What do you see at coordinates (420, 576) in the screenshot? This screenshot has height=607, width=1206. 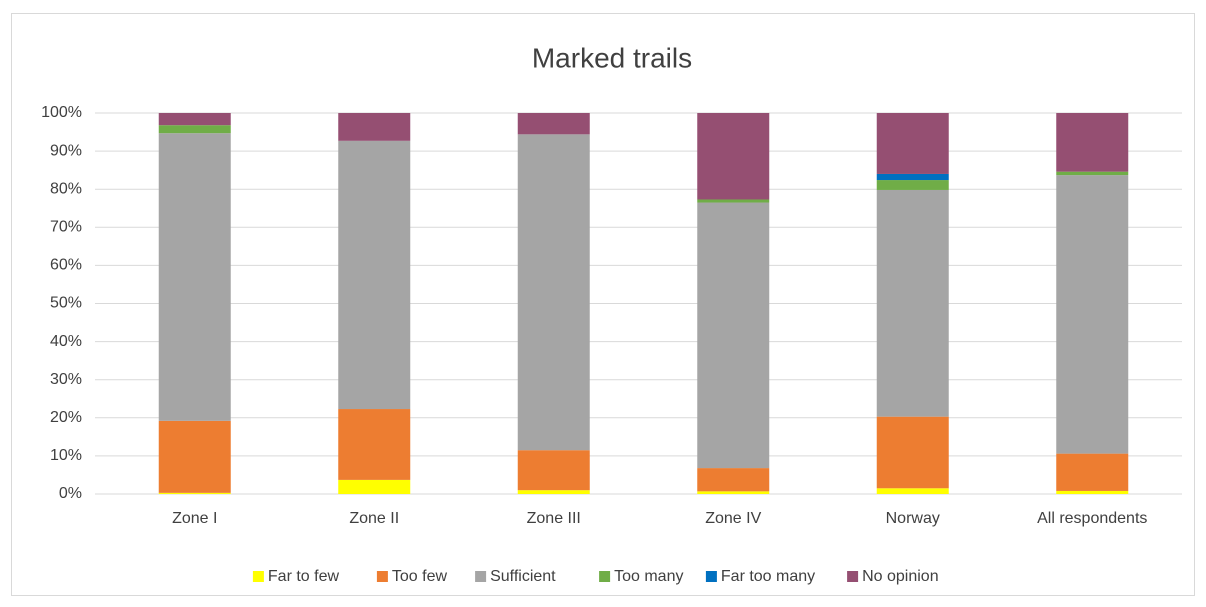 I see `legend-label: Too few` at bounding box center [420, 576].